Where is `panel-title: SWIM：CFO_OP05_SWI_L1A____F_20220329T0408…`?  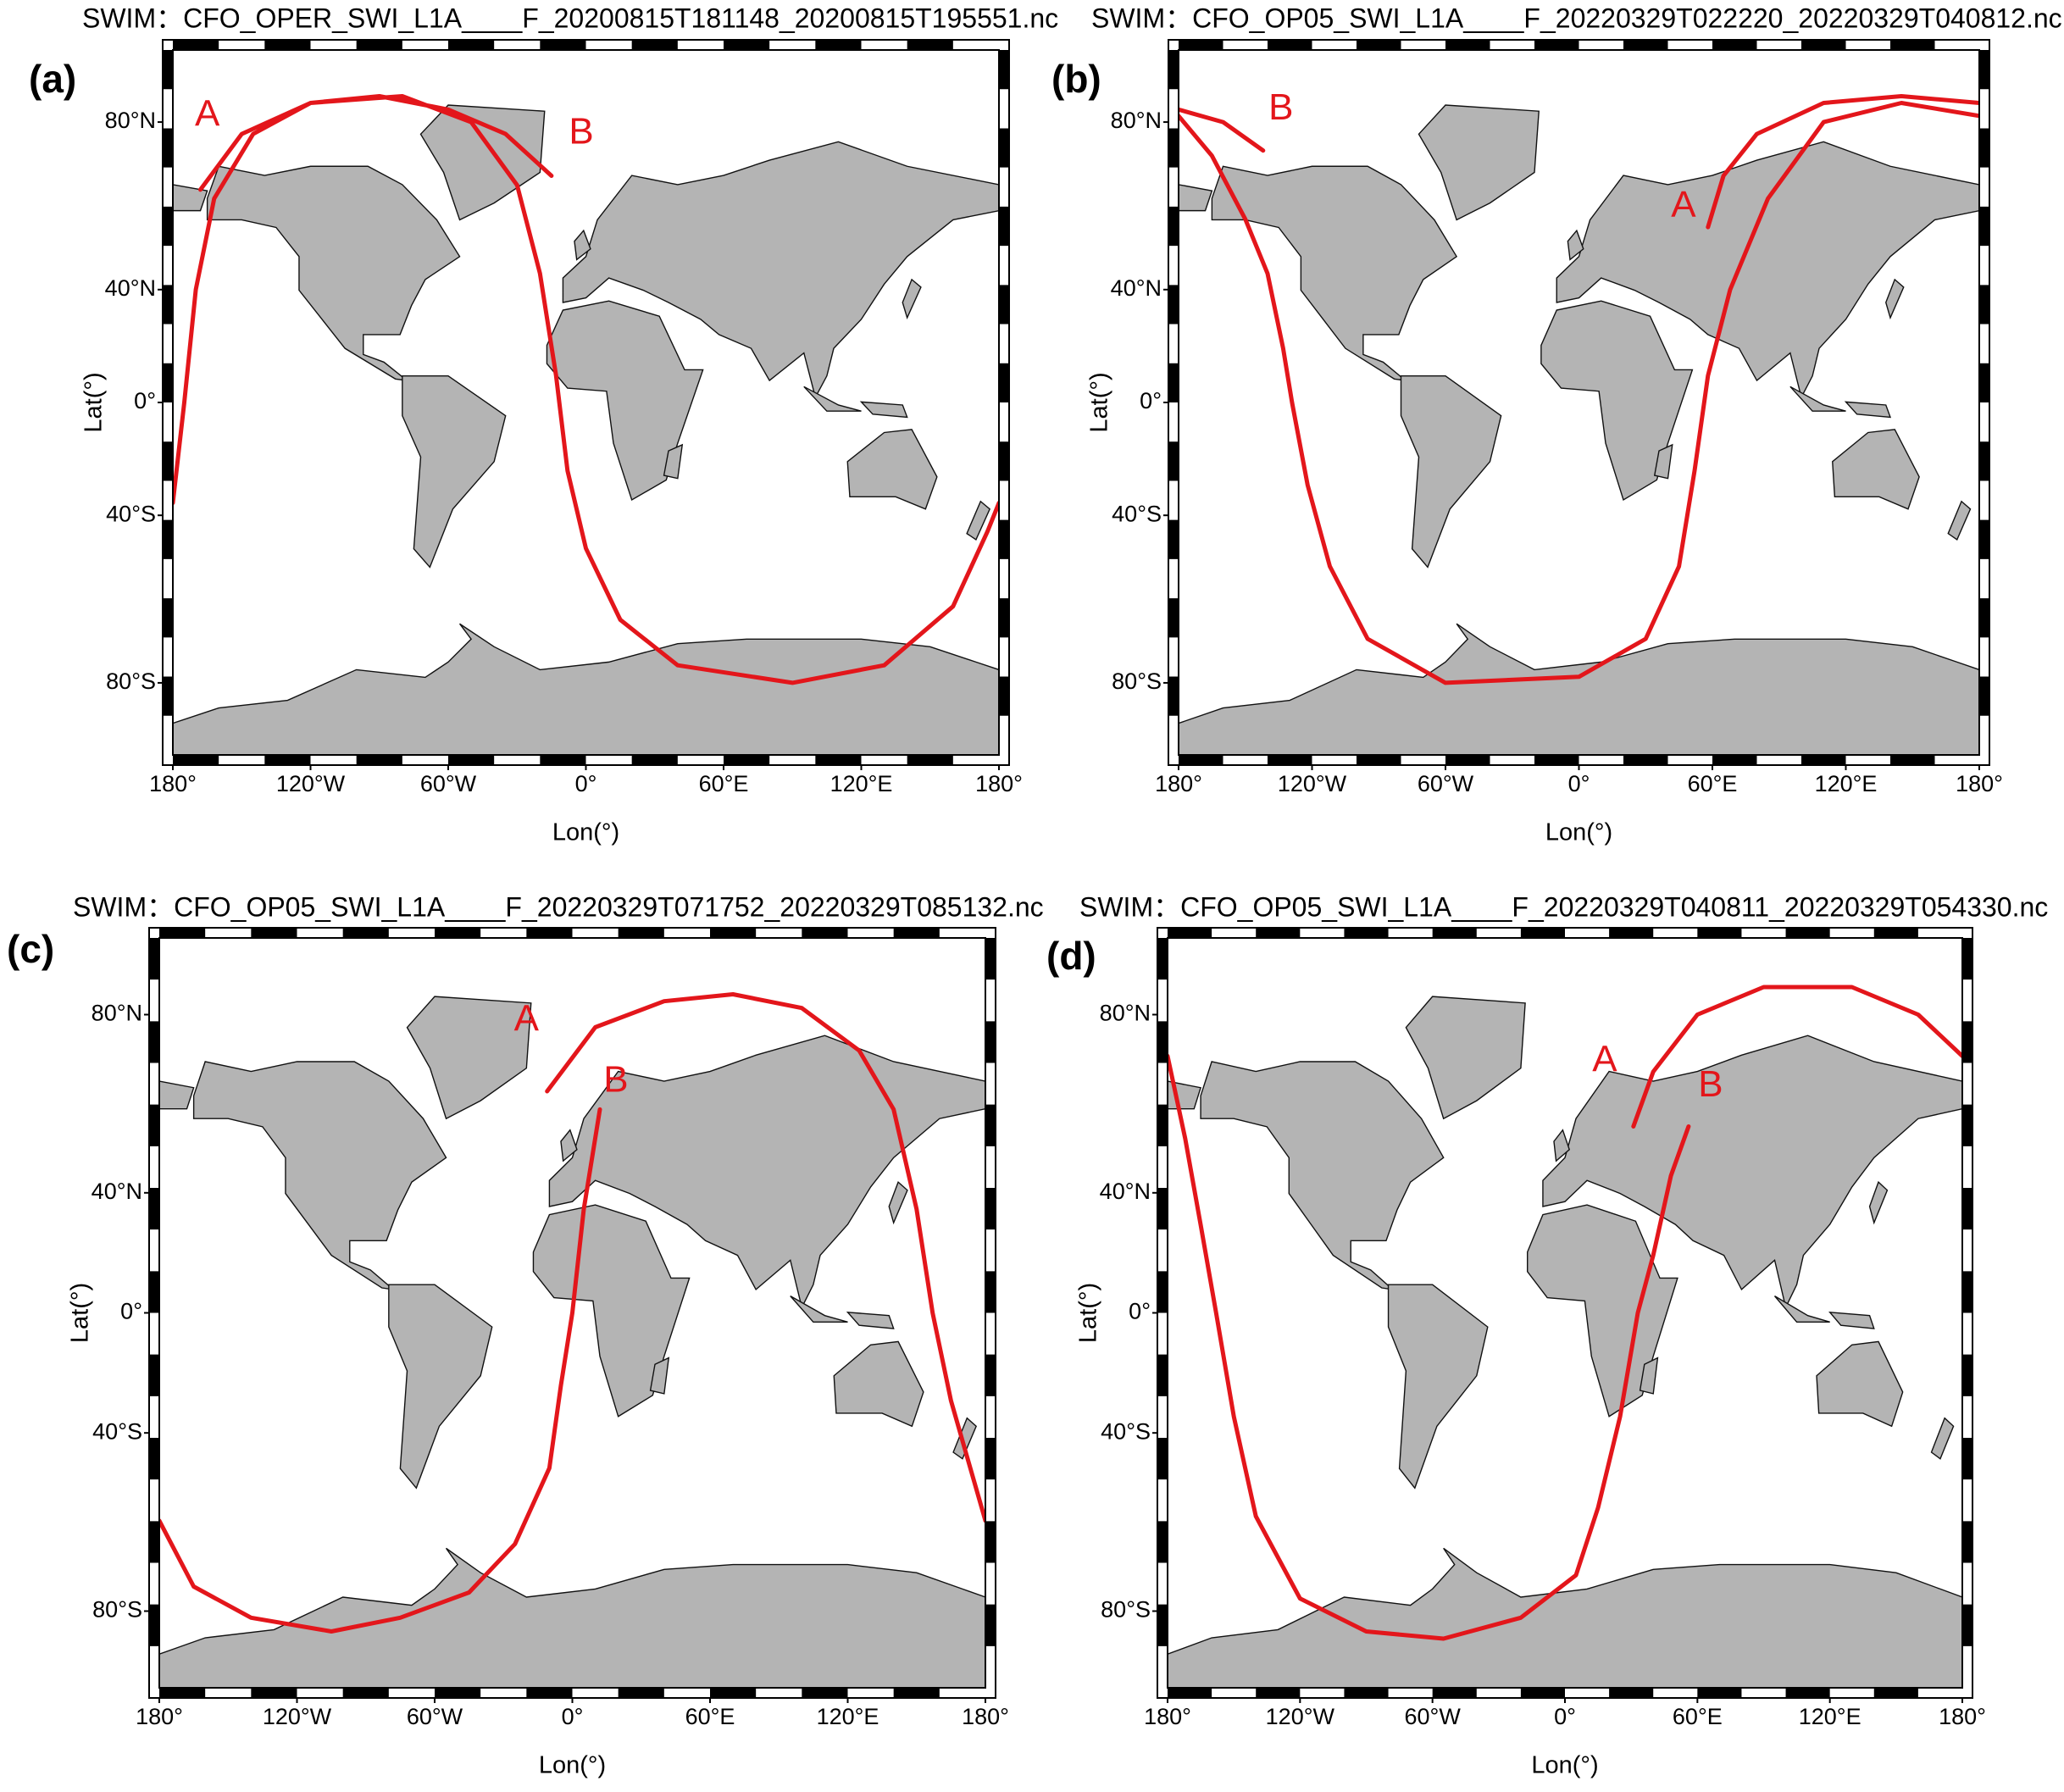
panel-title: SWIM：CFO_OP05_SWI_L1A____F_20220329T0408… is located at coordinates (1563, 906).